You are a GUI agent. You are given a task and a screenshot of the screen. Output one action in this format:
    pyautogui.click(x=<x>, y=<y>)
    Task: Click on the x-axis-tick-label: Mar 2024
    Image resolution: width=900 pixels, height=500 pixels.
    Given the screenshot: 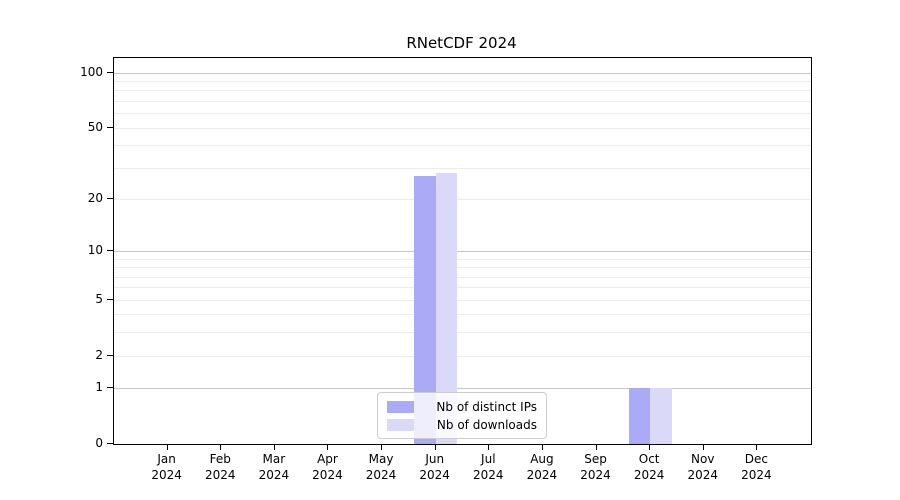 What is the action you would take?
    pyautogui.click(x=274, y=467)
    